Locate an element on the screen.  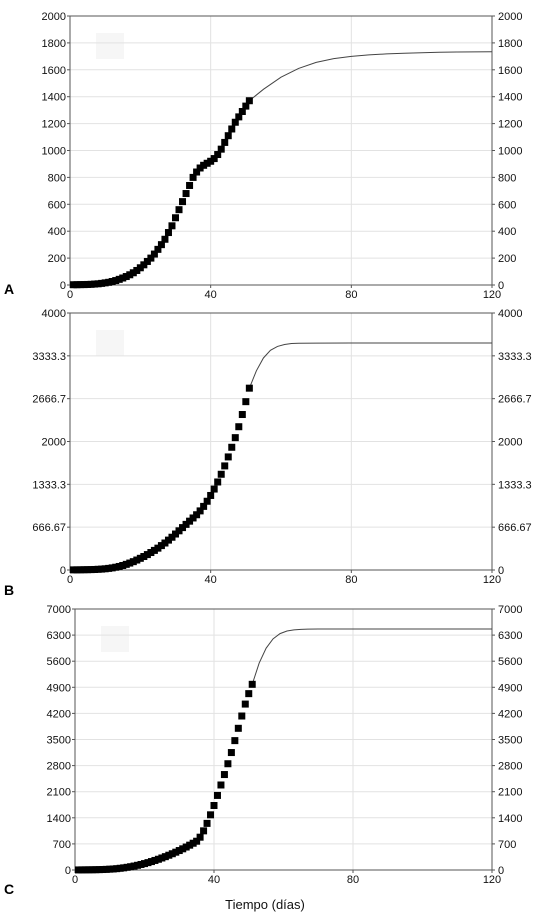
y-tick-label-right: 200 is located at coordinates (507, 259).